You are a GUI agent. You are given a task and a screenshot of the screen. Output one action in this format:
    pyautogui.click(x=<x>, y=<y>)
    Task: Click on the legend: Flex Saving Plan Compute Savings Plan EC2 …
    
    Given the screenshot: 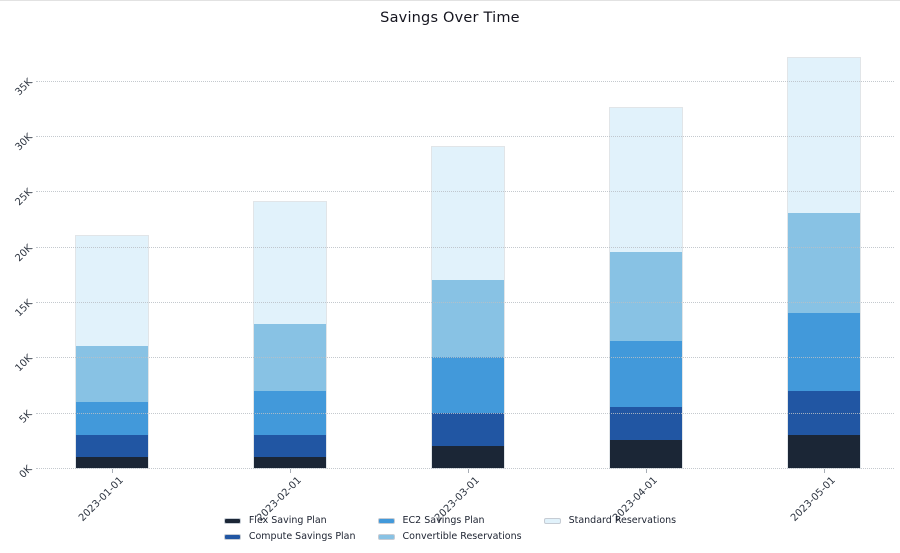 What is the action you would take?
    pyautogui.click(x=450, y=528)
    